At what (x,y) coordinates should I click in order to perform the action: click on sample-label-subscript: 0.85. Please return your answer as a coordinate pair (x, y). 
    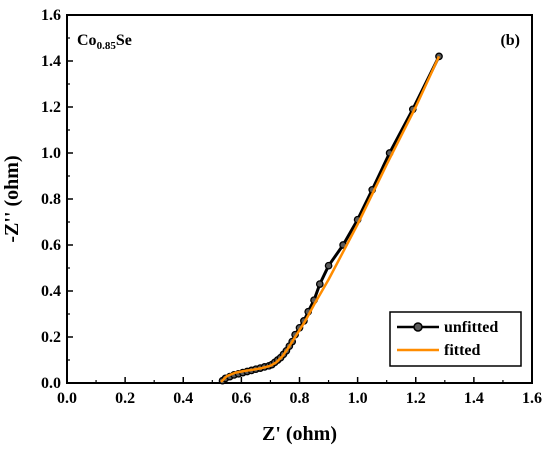
    Looking at the image, I should click on (107, 46).